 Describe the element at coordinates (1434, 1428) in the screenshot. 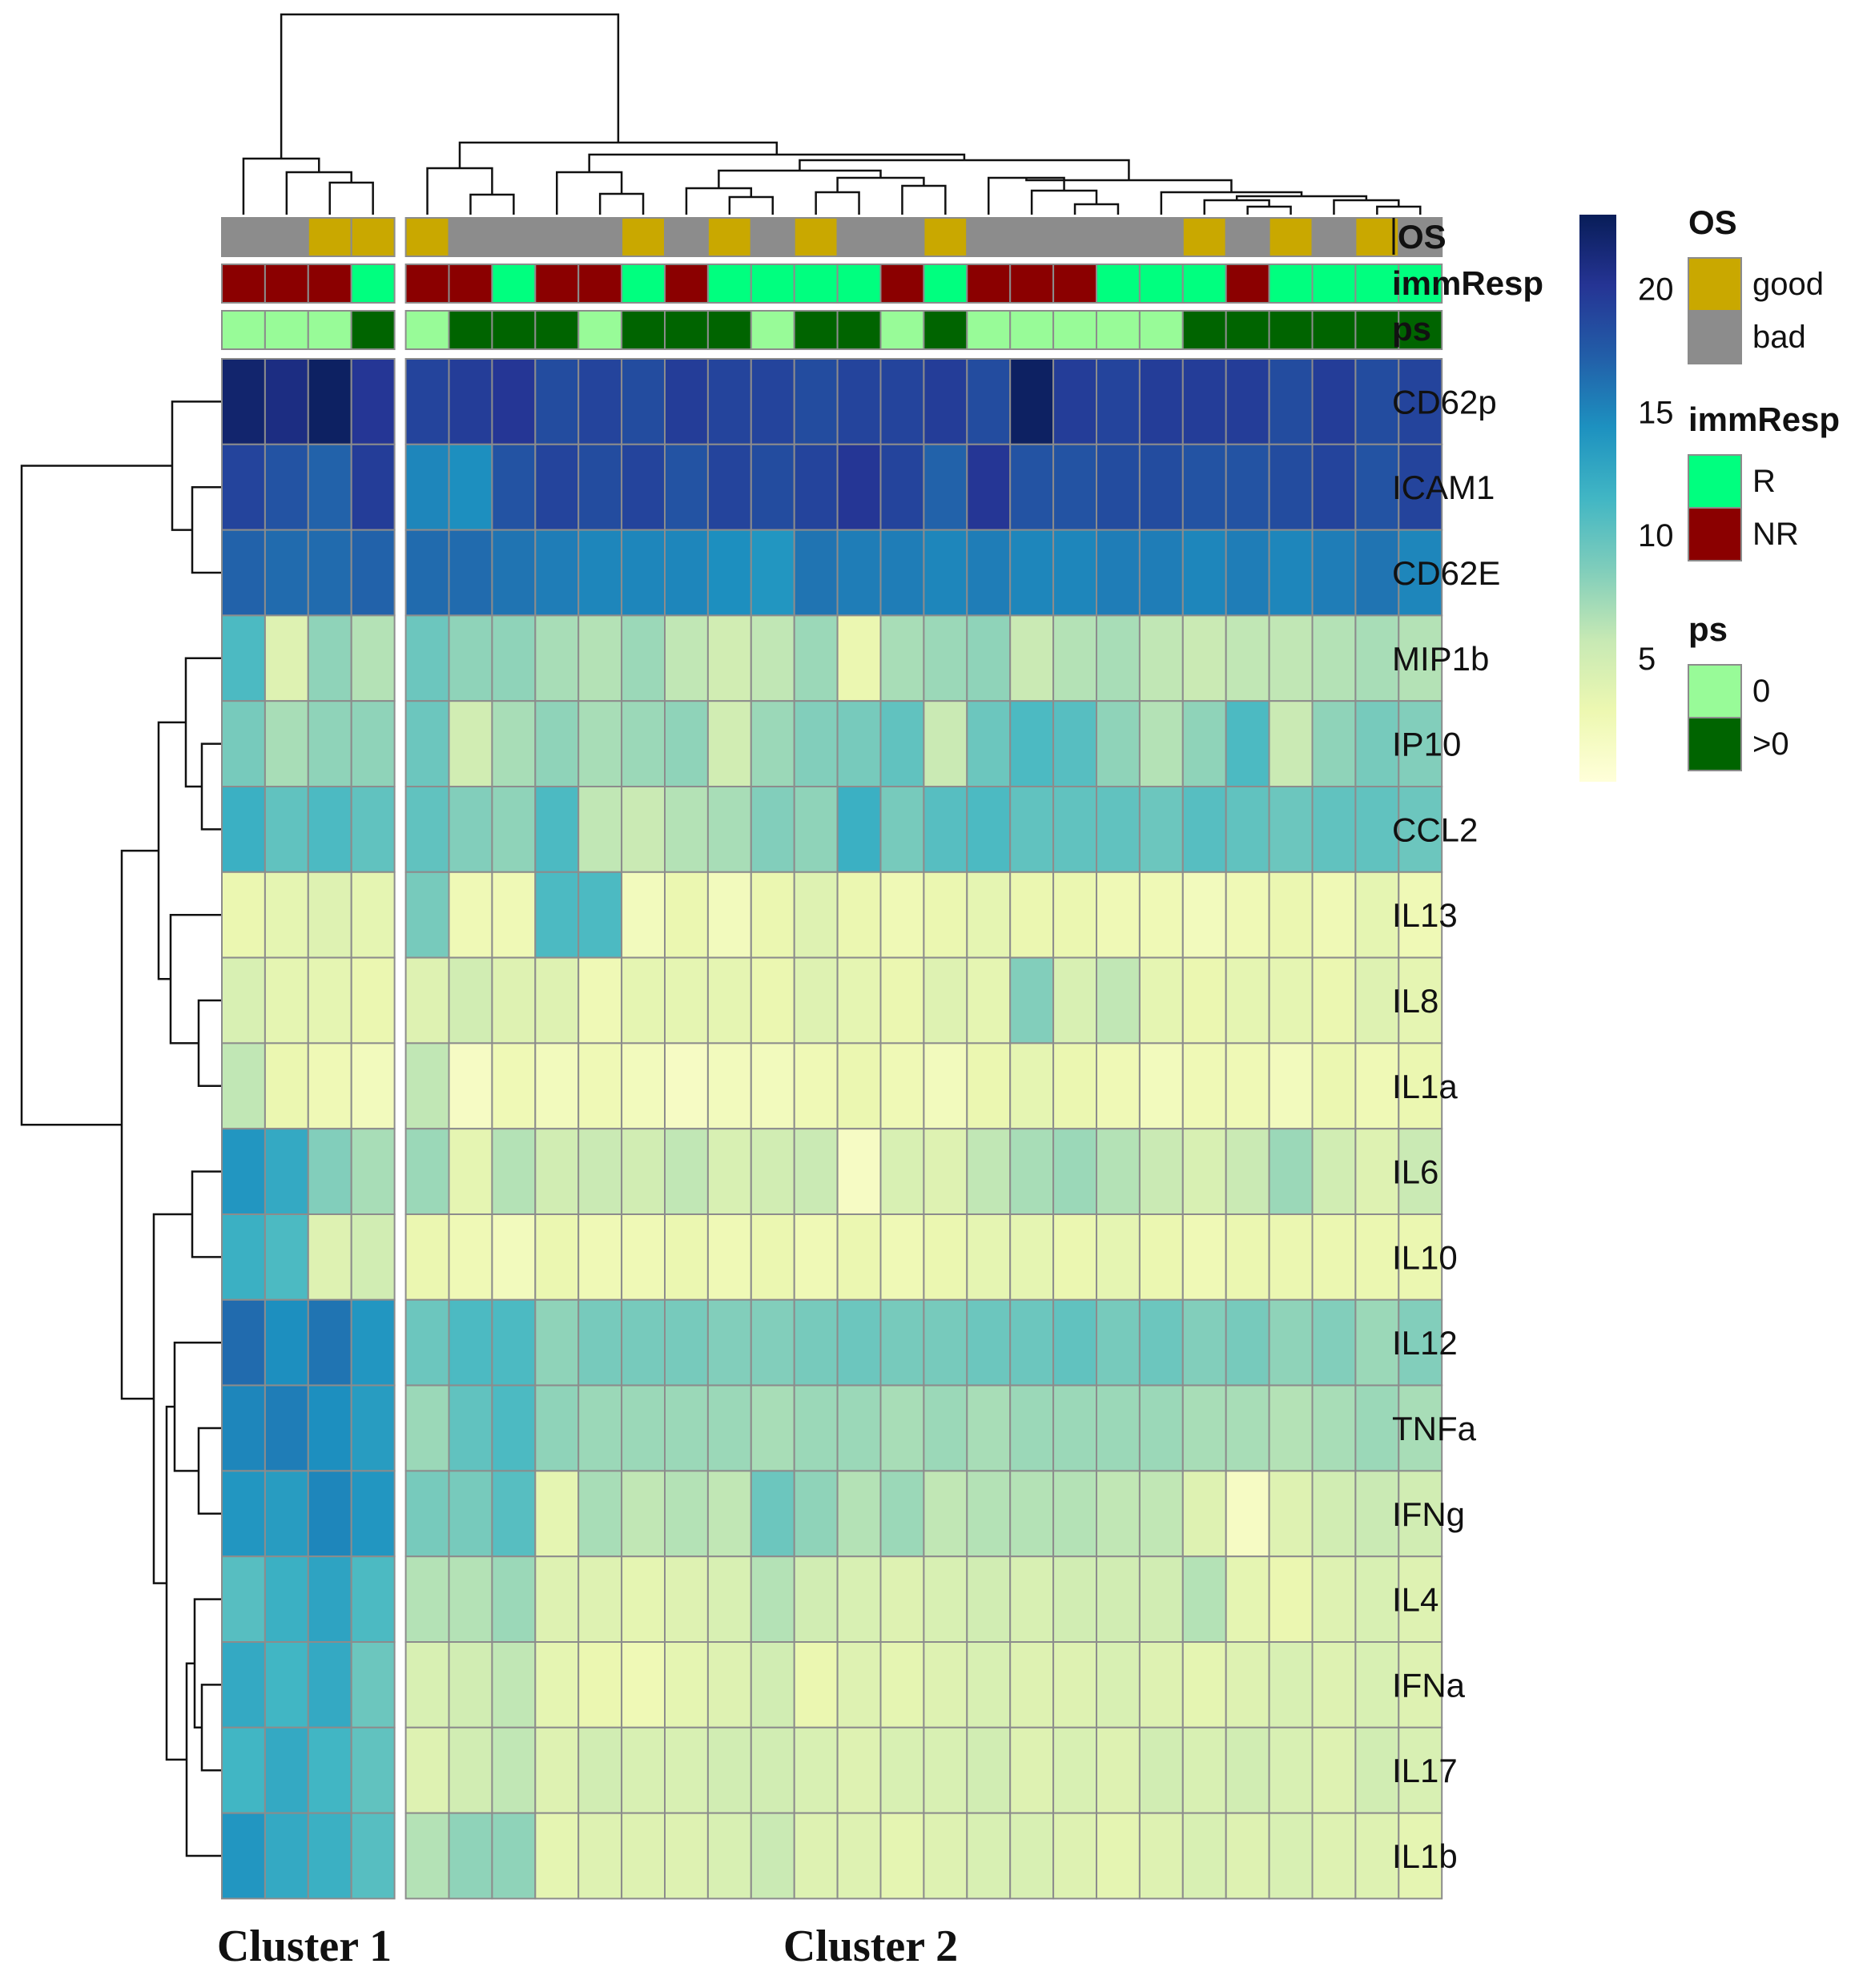

I see `row-label-tnfa: TNFa` at that location.